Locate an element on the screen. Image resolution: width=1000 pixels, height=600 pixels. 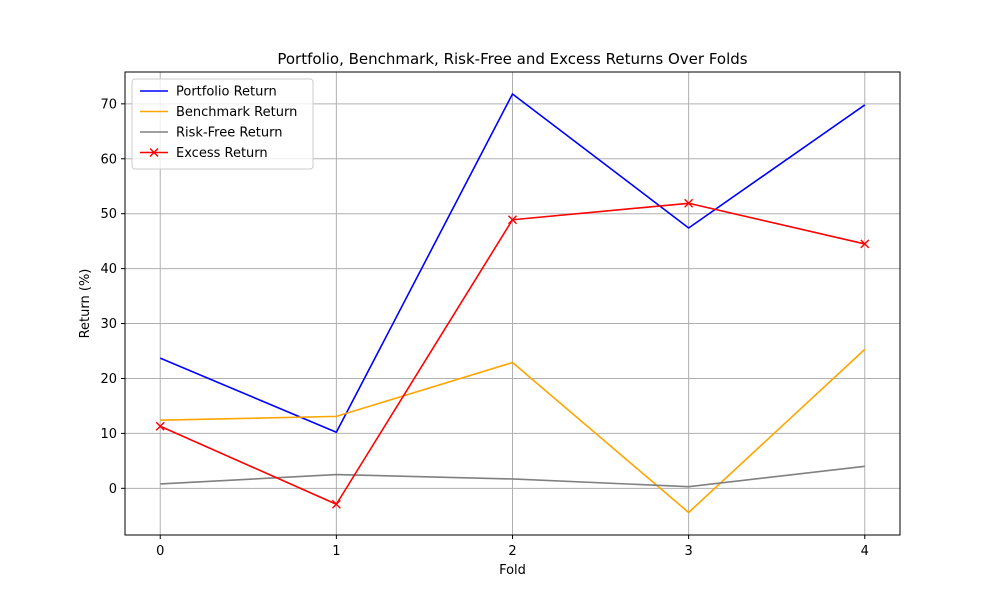
legend-item-risk-free-return: Risk-Free Return is located at coordinates (211, 133).